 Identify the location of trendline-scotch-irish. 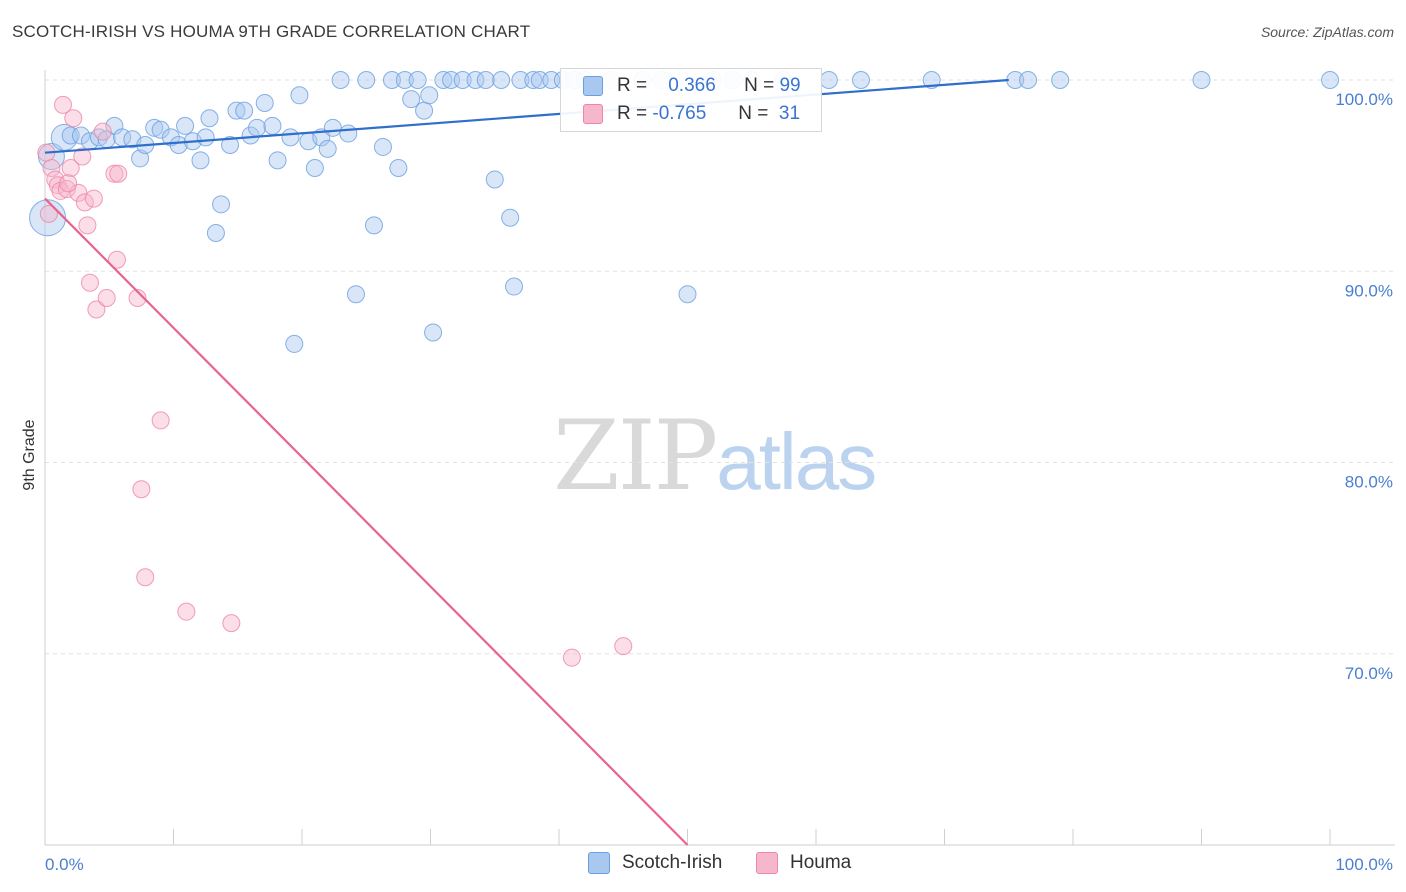
(526, 116).